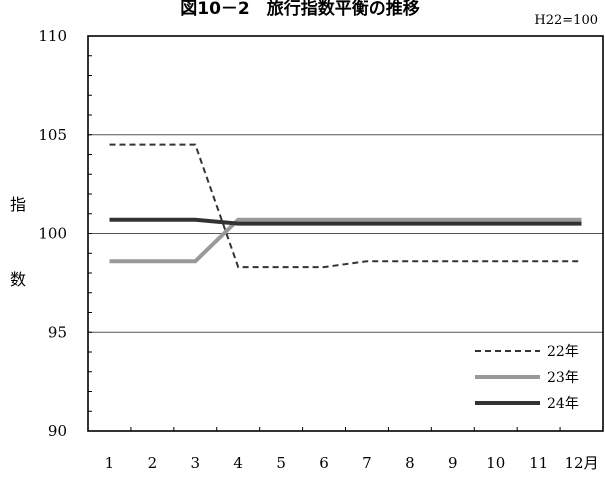 The height and width of the screenshot is (479, 605). I want to click on y-axis-label-1: 指, so click(18, 204).